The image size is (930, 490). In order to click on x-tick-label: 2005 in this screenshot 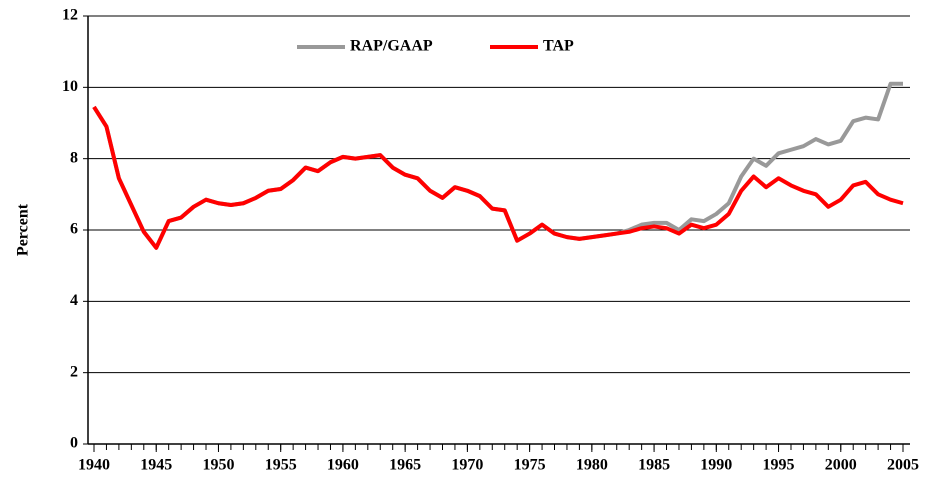, I will do `click(903, 465)`.